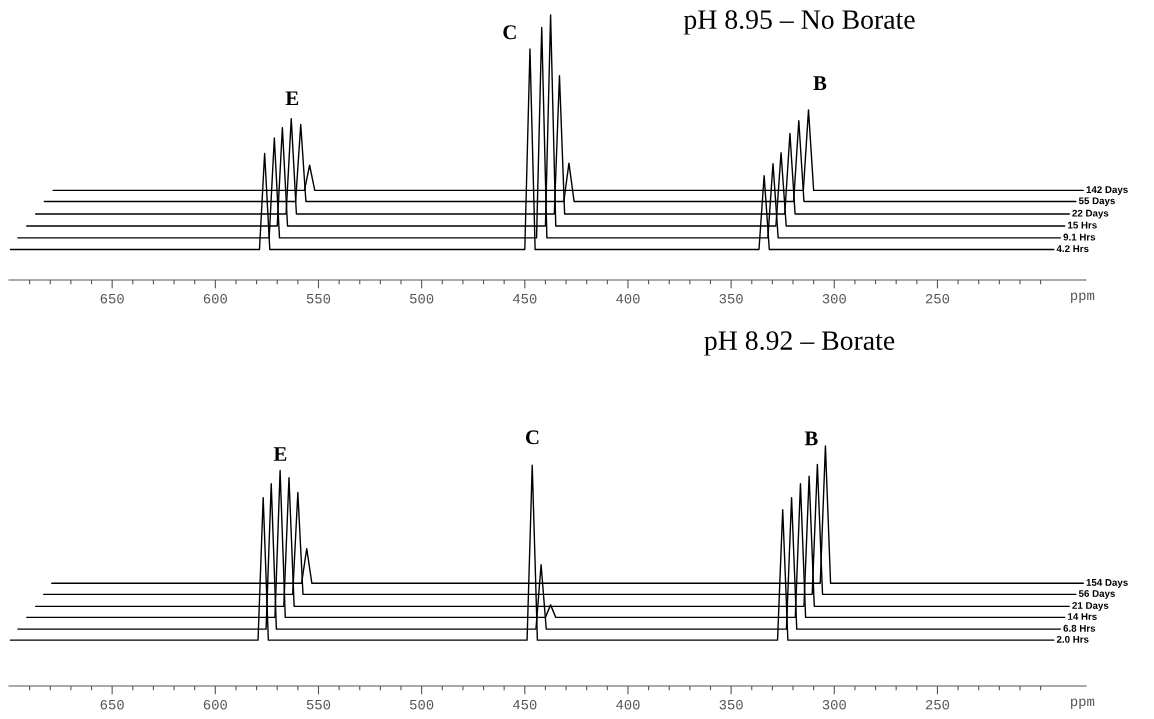 The image size is (1154, 719). Describe the element at coordinates (1096, 594) in the screenshot. I see `series-label: 56 Days` at that location.